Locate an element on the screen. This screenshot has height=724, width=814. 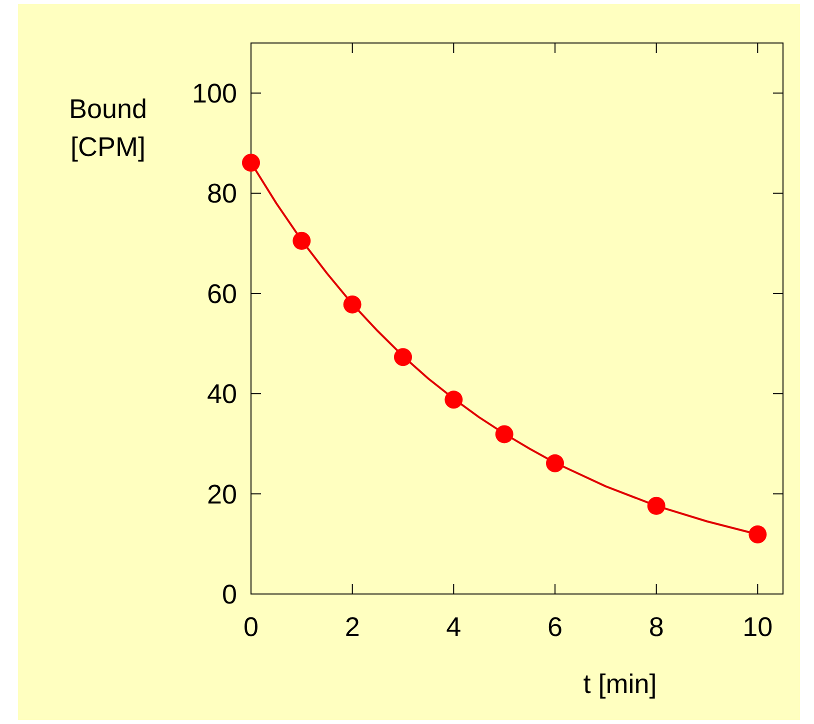
y-tick-label: 60 is located at coordinates (221, 293).